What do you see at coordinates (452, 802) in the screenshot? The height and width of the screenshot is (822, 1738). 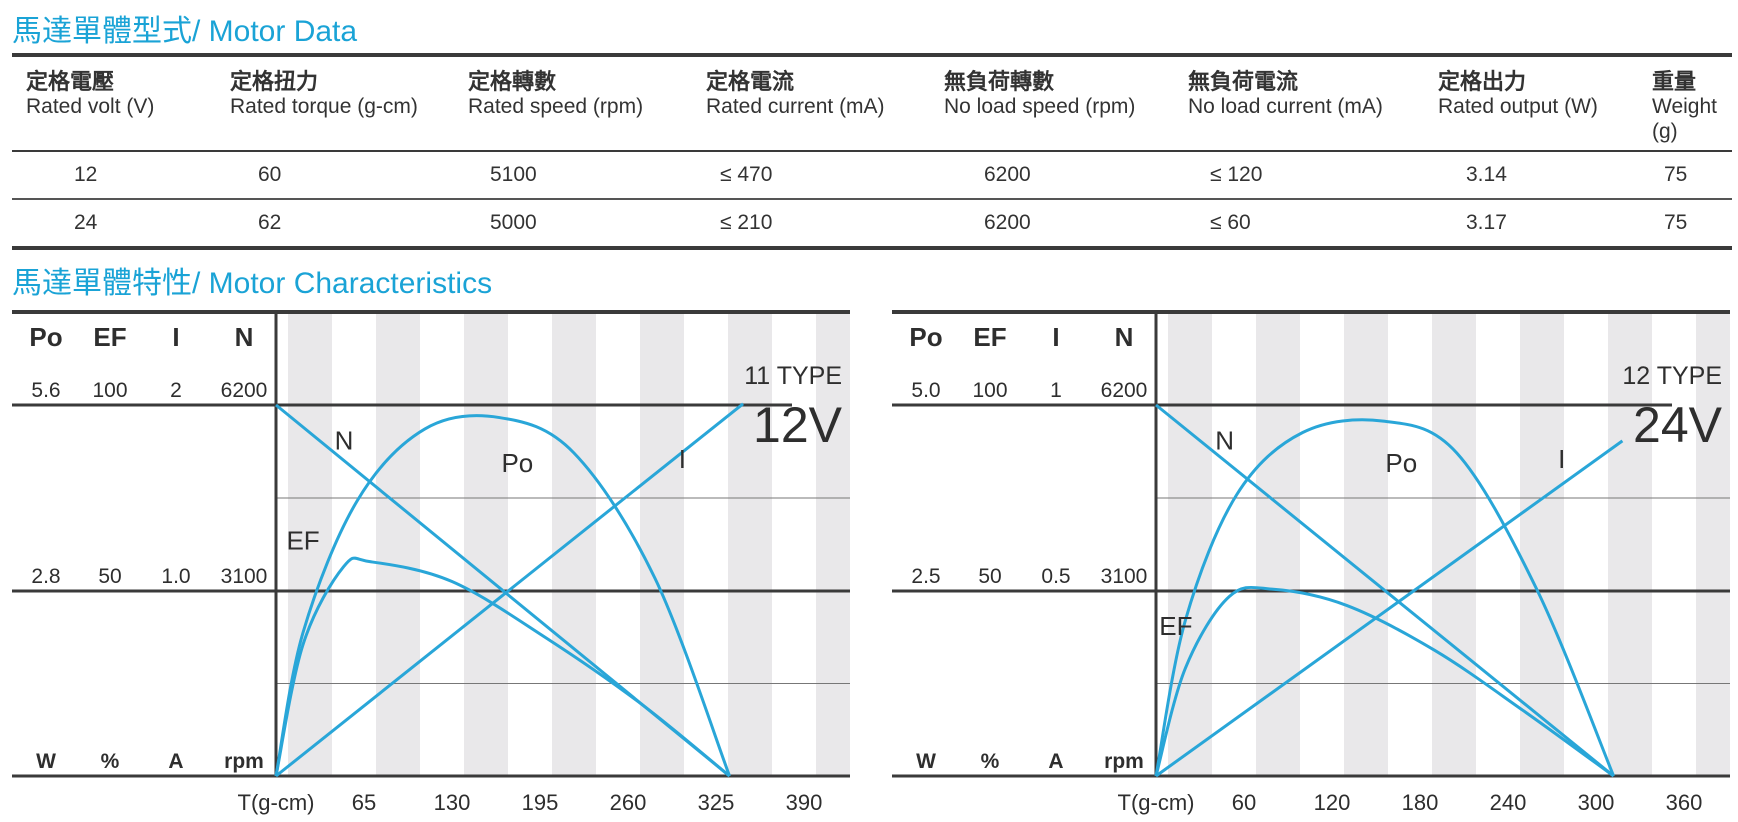 I see `x-tick-label: 130` at bounding box center [452, 802].